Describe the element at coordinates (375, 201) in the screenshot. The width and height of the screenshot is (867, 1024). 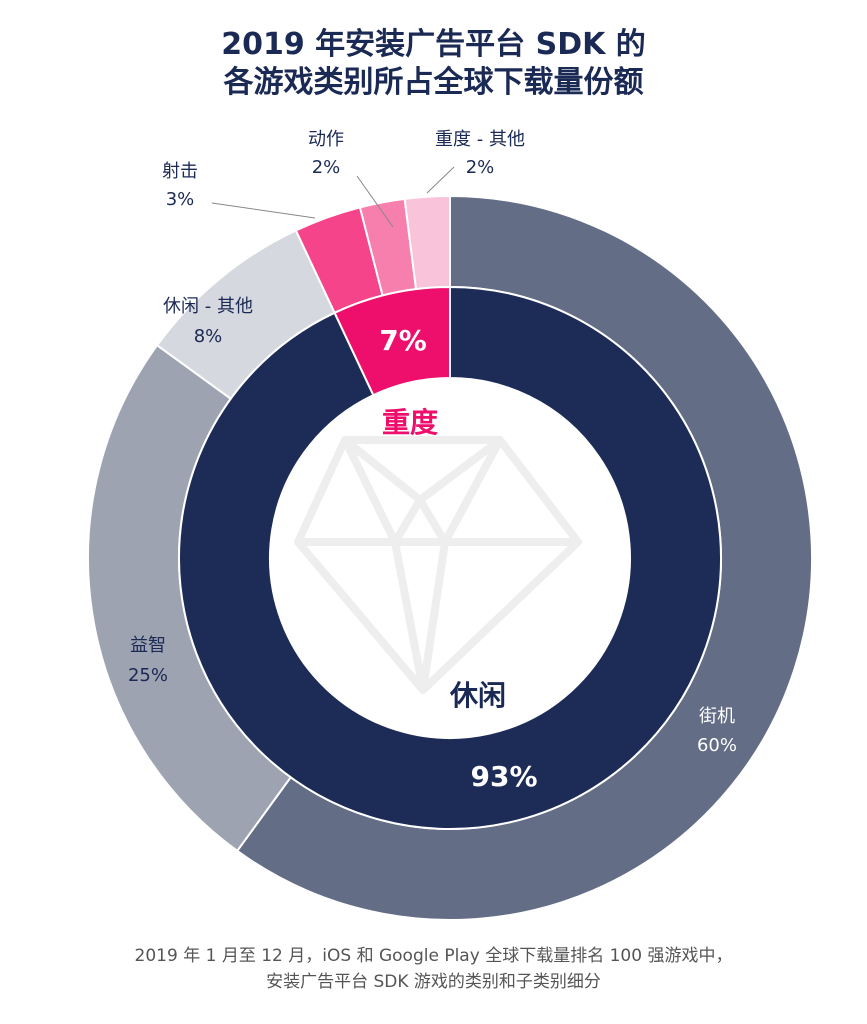
I see `leader-line-action` at that location.